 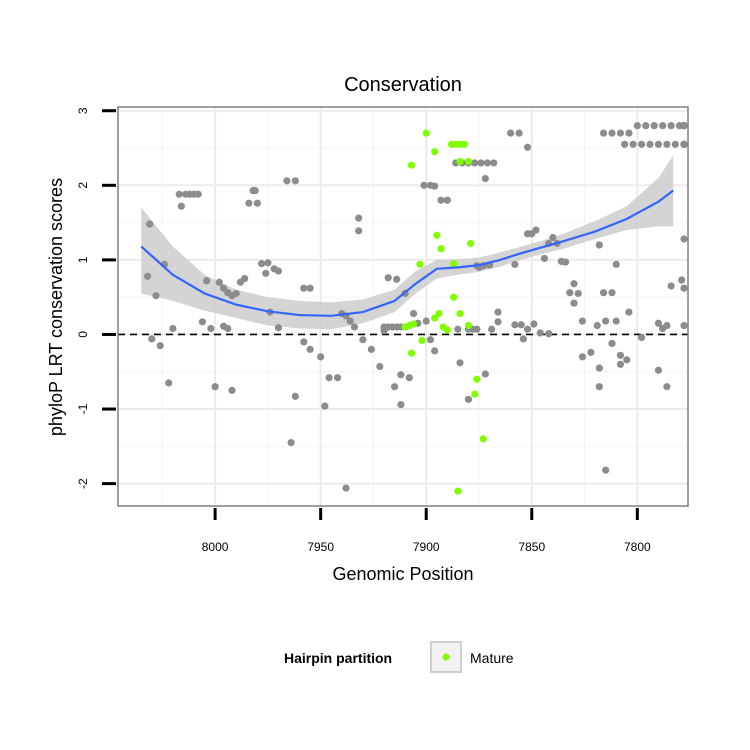 I want to click on smooth-path, so click(x=407, y=253).